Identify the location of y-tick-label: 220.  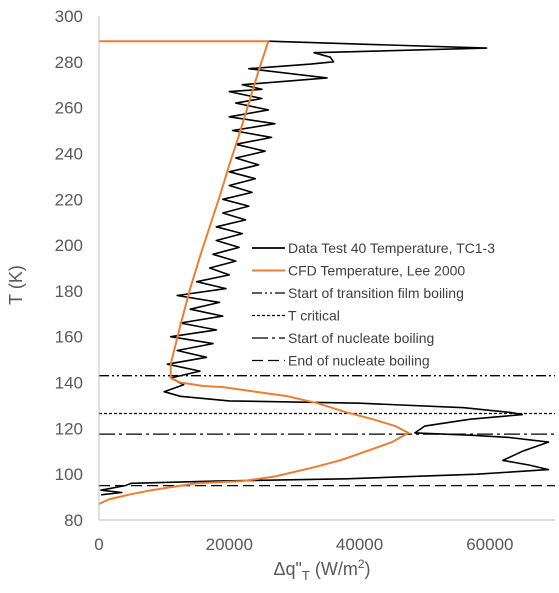
(69, 199).